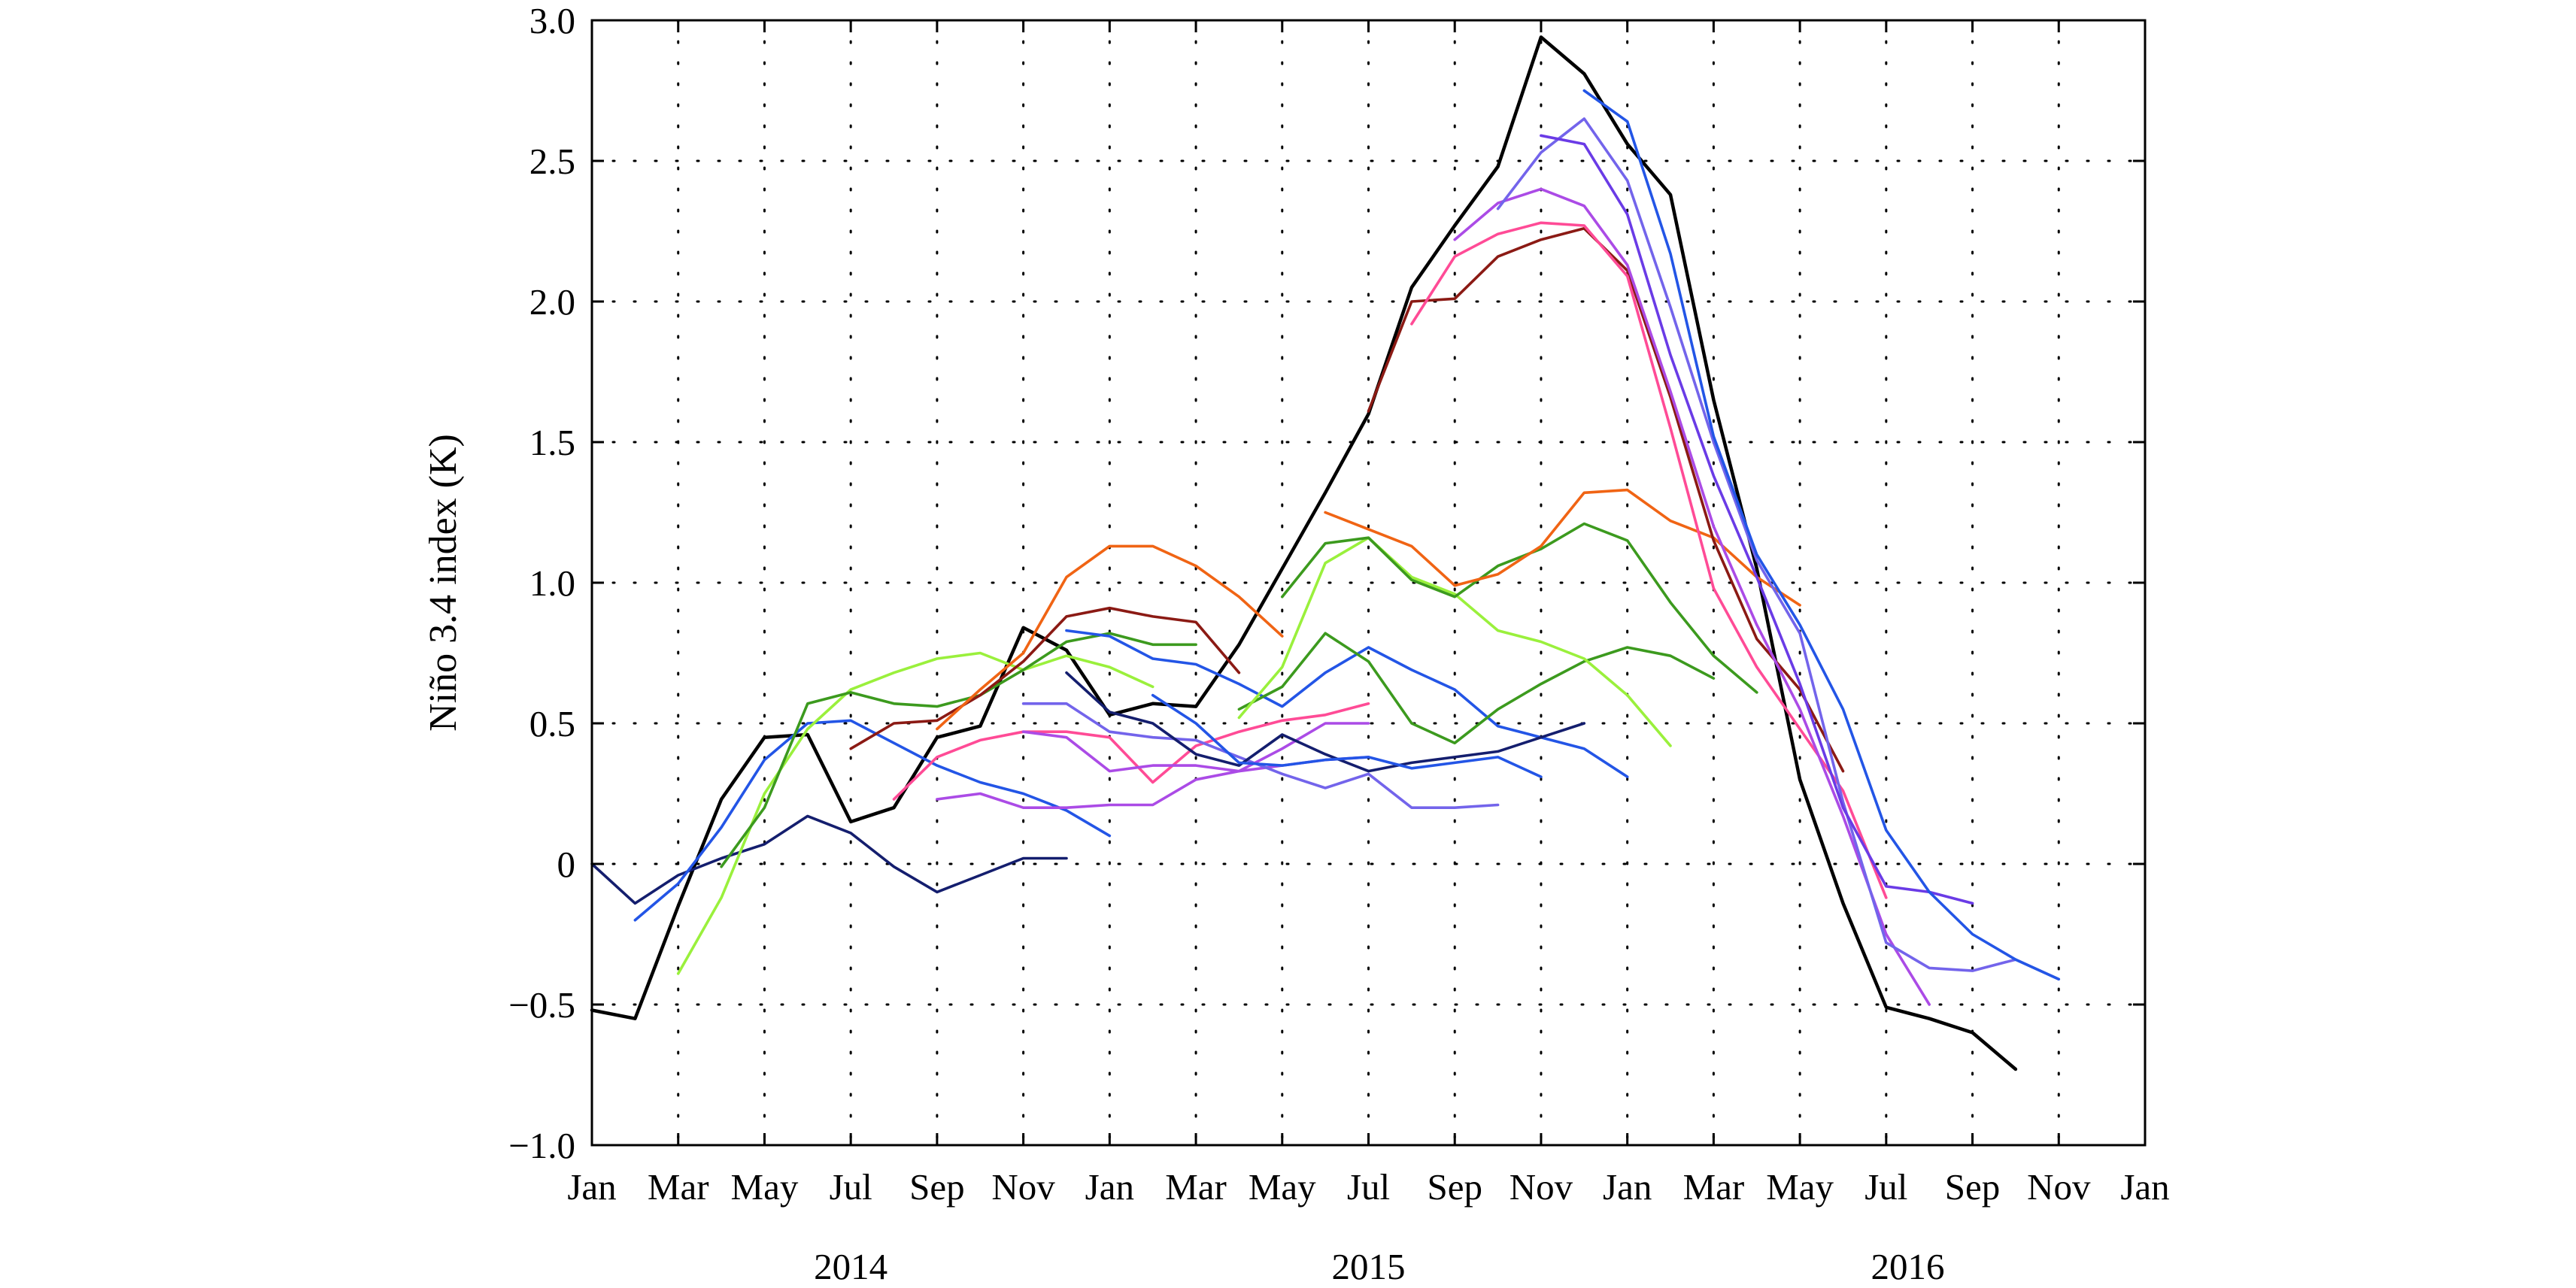 Image resolution: width=2576 pixels, height=1288 pixels. I want to click on series-line-f01, so click(829, 859).